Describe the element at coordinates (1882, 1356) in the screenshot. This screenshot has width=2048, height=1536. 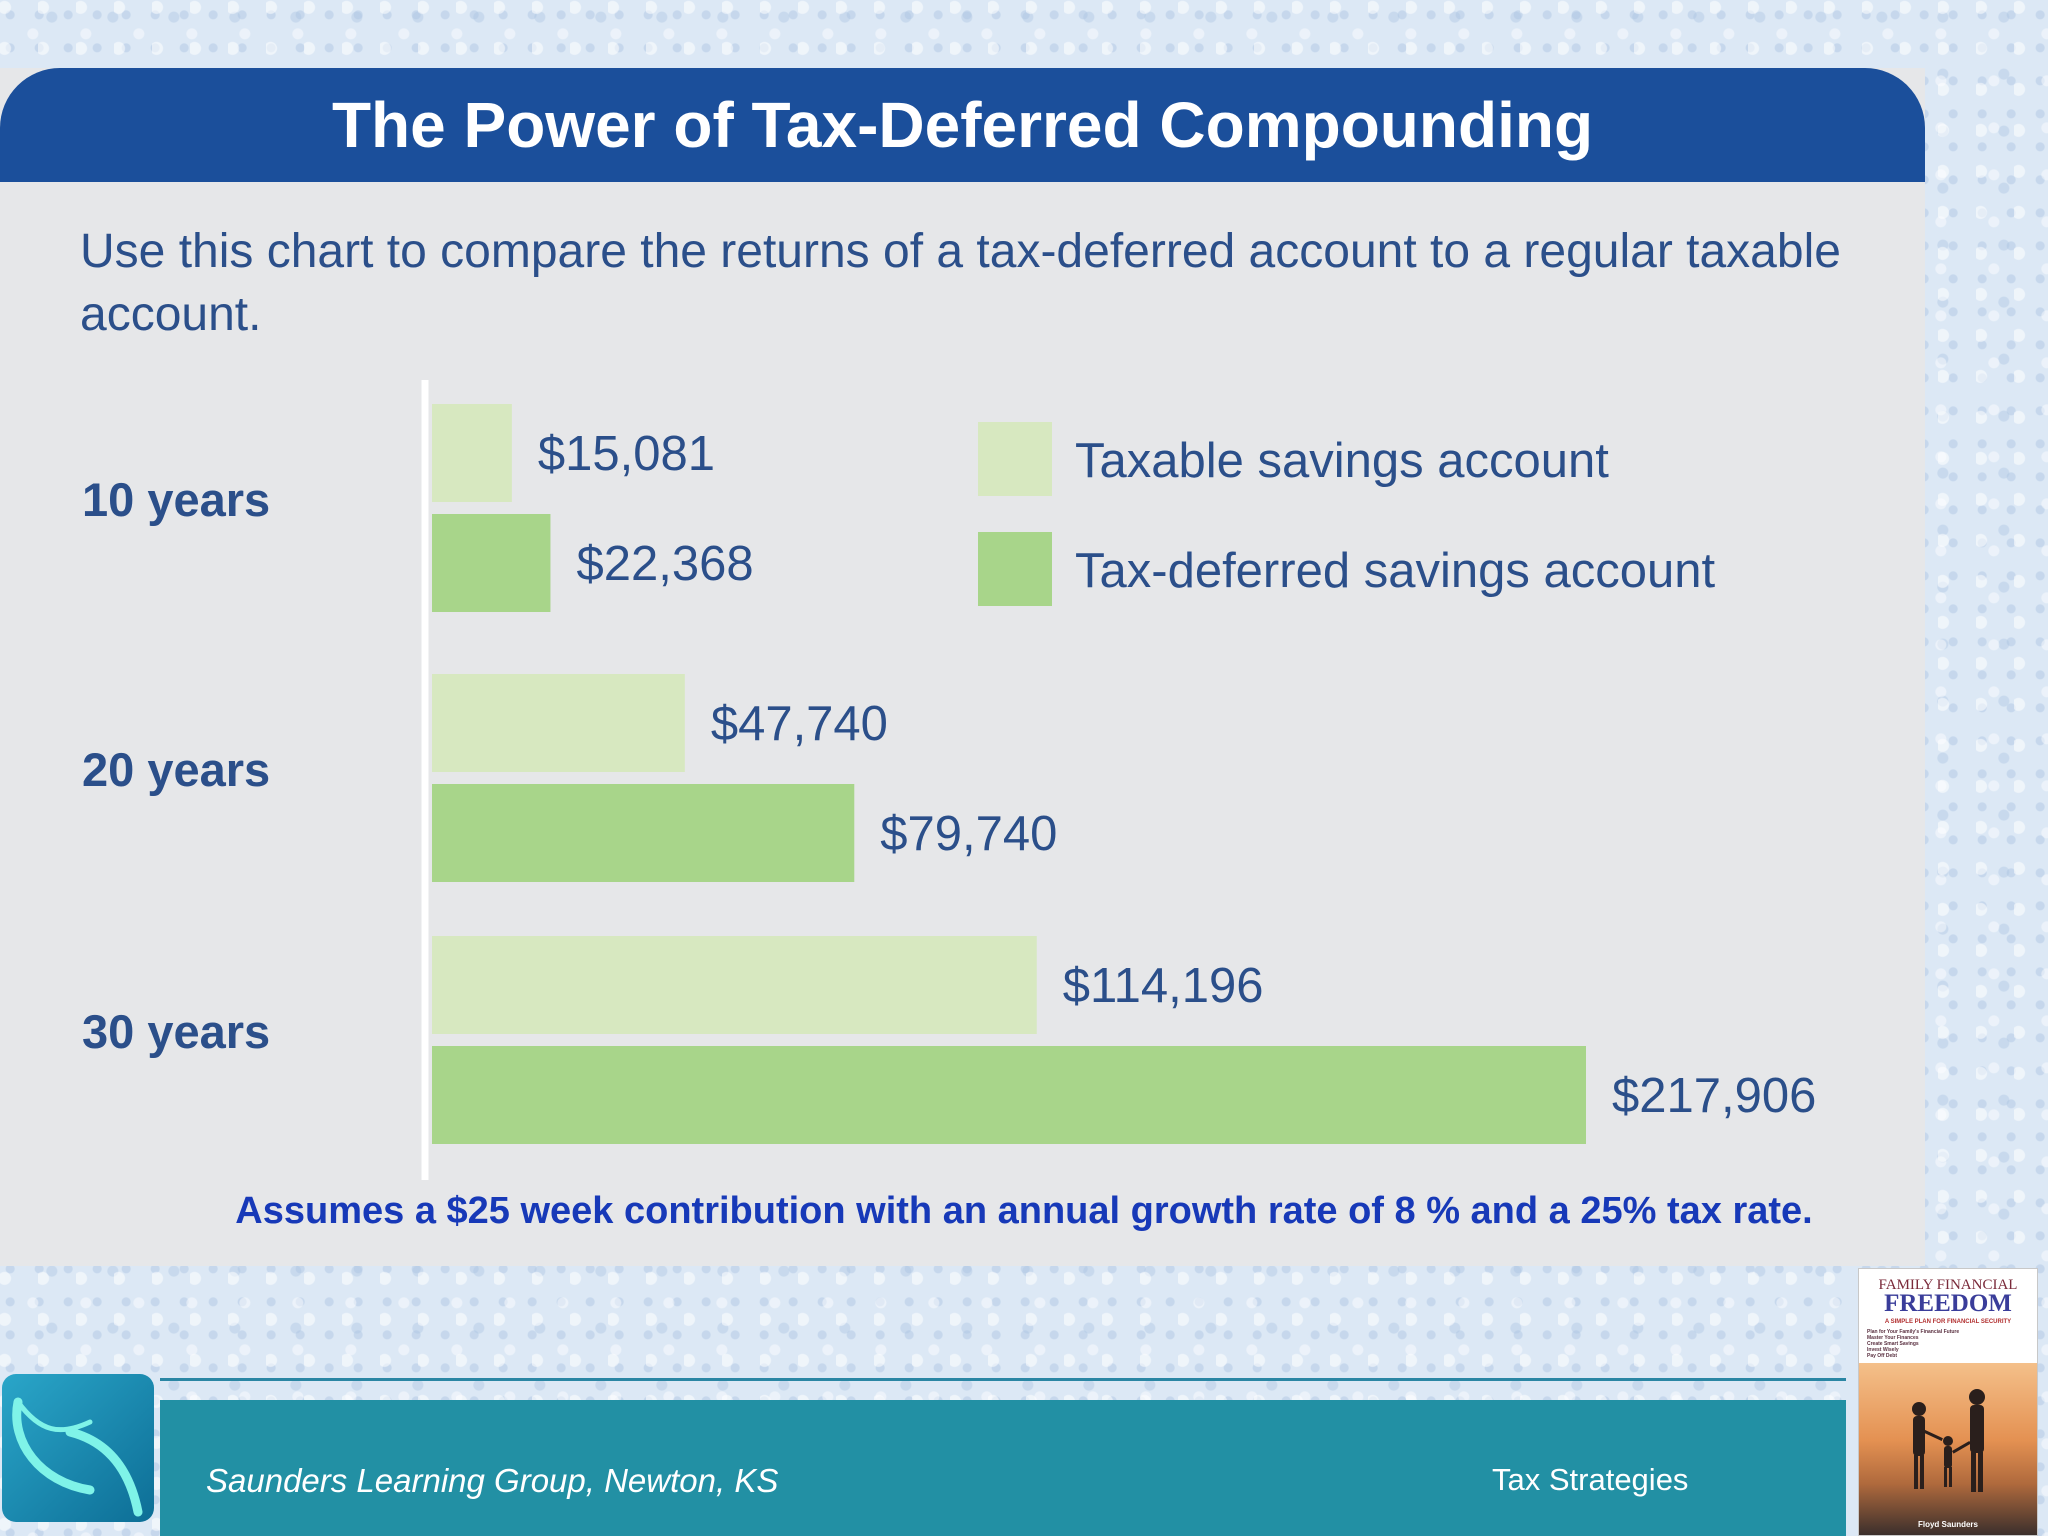
I see `book-bullet: Pay Off Debt` at that location.